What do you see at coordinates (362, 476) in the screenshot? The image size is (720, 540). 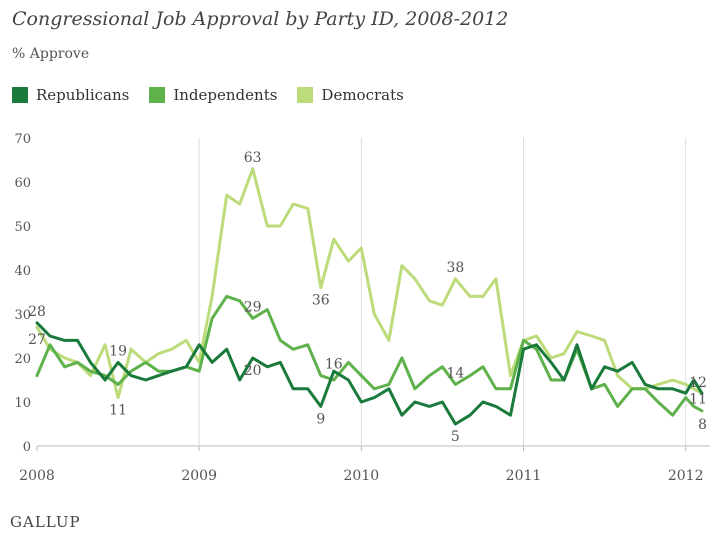 I see `x-tick-label-2010: 2010` at bounding box center [362, 476].